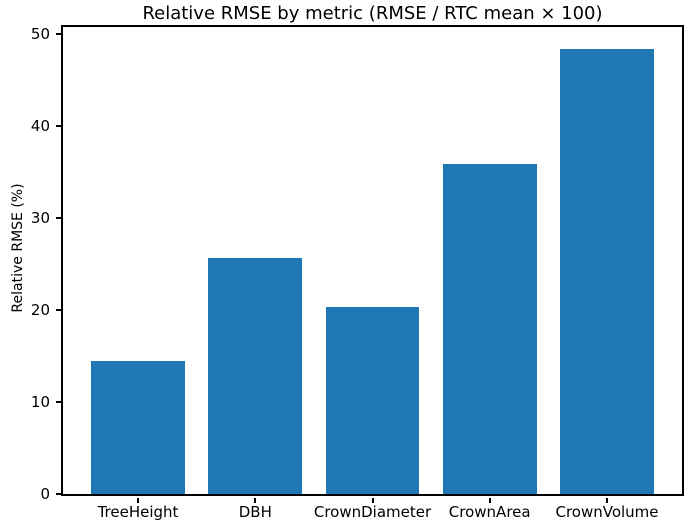 This screenshot has width=693, height=524. I want to click on y-axis-label: Relative RMSE (%), so click(18, 248).